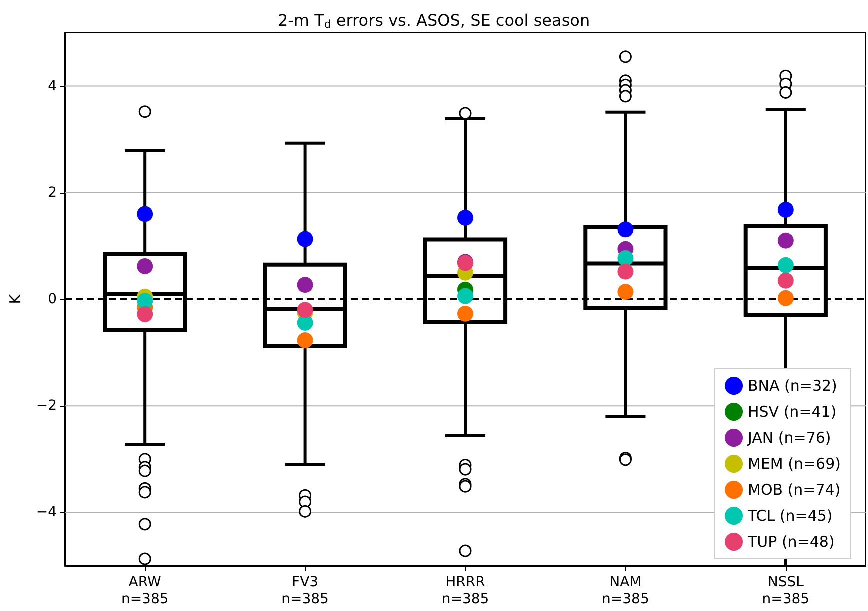  Describe the element at coordinates (15, 298) in the screenshot. I see `y-axis-title: K` at that location.